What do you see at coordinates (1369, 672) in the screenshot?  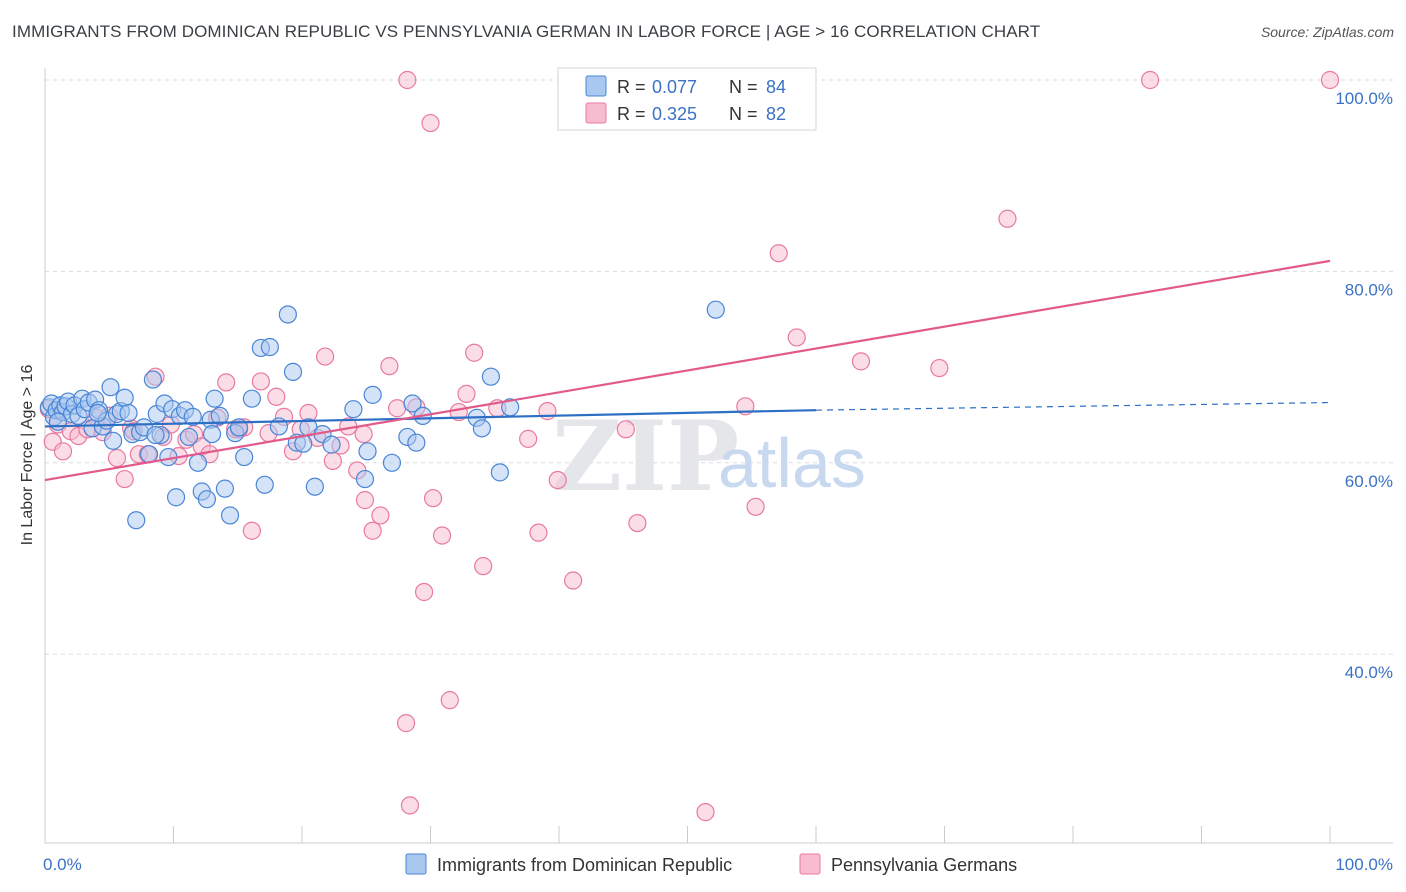 I see `y-tick-label: 40.0%` at bounding box center [1369, 672].